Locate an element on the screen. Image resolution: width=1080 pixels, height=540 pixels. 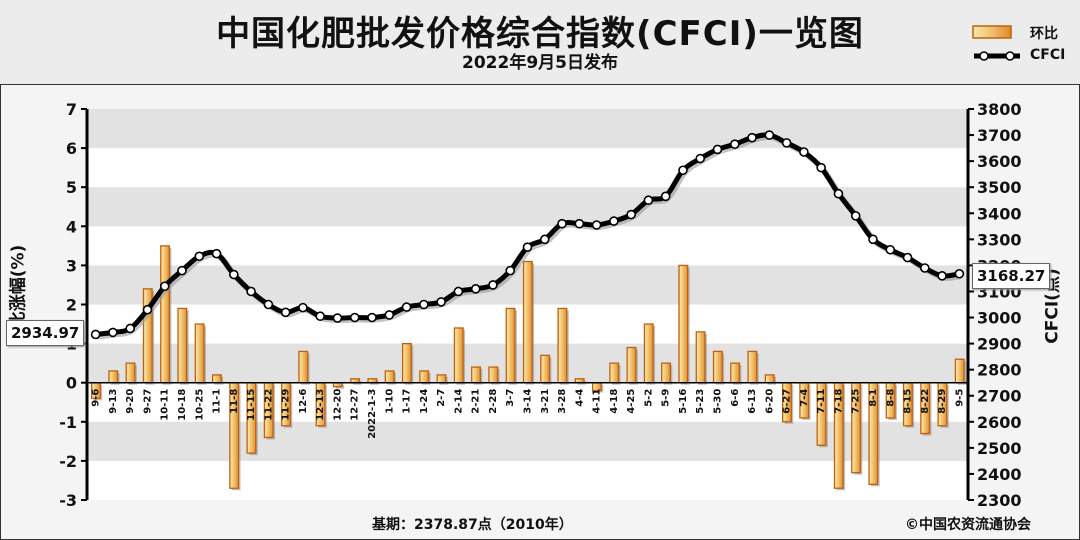
x-tick-label: 2-28 is located at coordinates (493, 401).